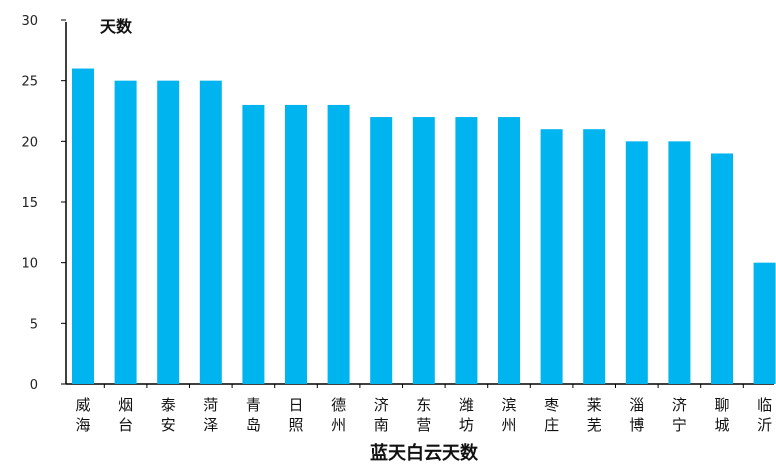 The width and height of the screenshot is (776, 464). What do you see at coordinates (551, 425) in the screenshot?
I see `x-category-label: 庄` at bounding box center [551, 425].